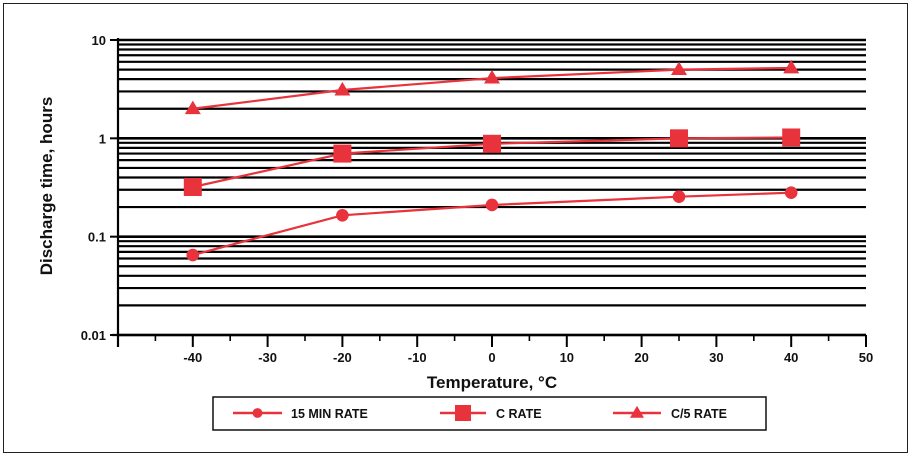  What do you see at coordinates (866, 357) in the screenshot?
I see `x-tick-label: 50` at bounding box center [866, 357].